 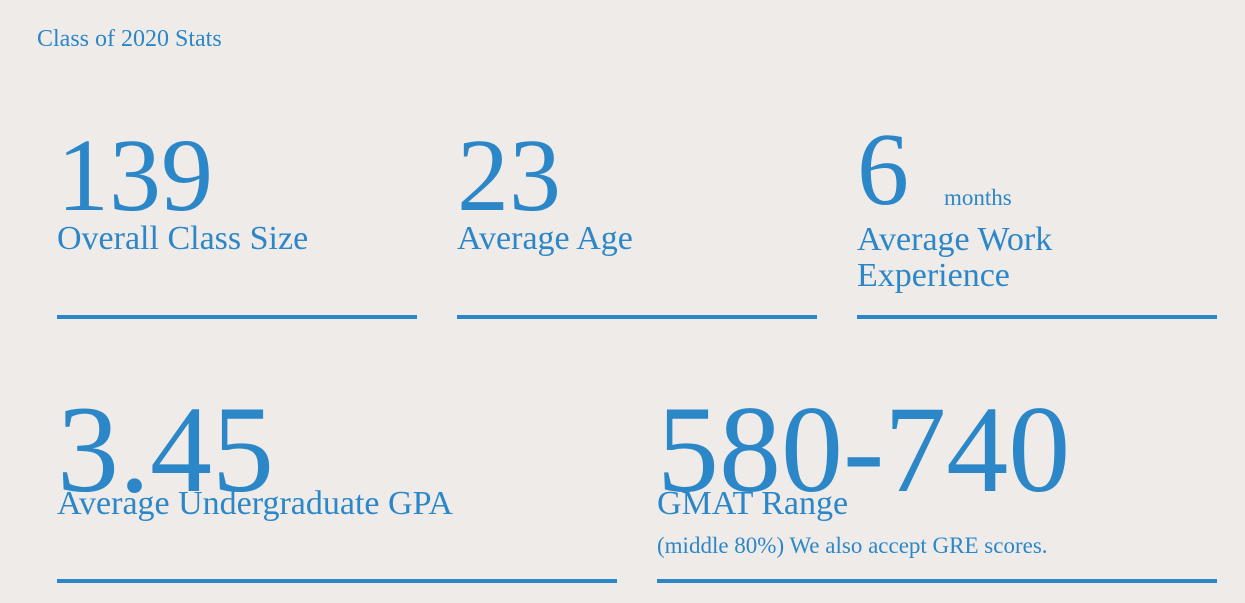 I want to click on stat-value: 3.45, so click(x=165, y=449).